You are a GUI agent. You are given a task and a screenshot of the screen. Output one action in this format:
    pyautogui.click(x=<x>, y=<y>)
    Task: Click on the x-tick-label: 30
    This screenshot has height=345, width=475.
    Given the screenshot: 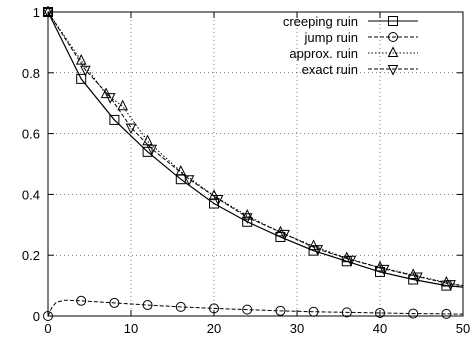 What is the action you would take?
    pyautogui.click(x=297, y=328)
    